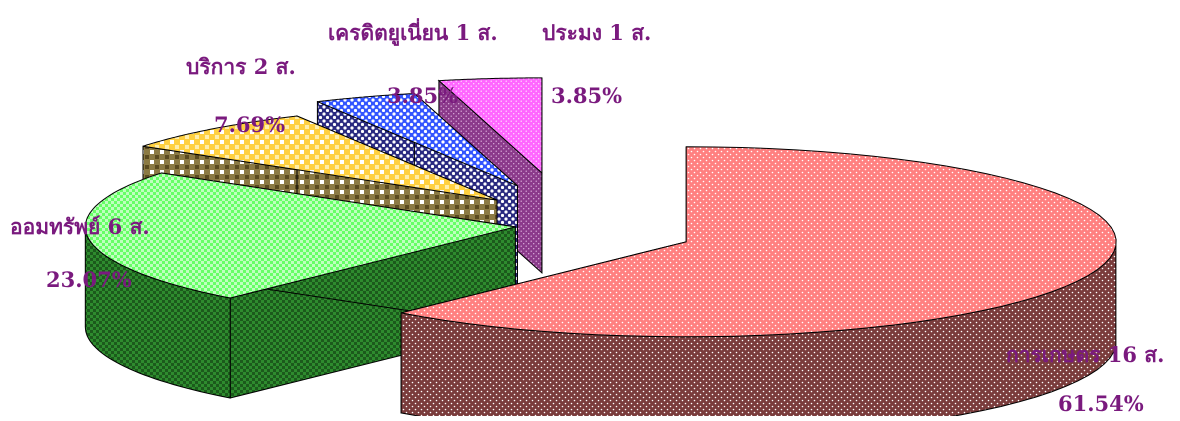 The image size is (1180, 421). I want to click on slice-label-agriculture: การเกษตร 16 ส., so click(1085, 354).